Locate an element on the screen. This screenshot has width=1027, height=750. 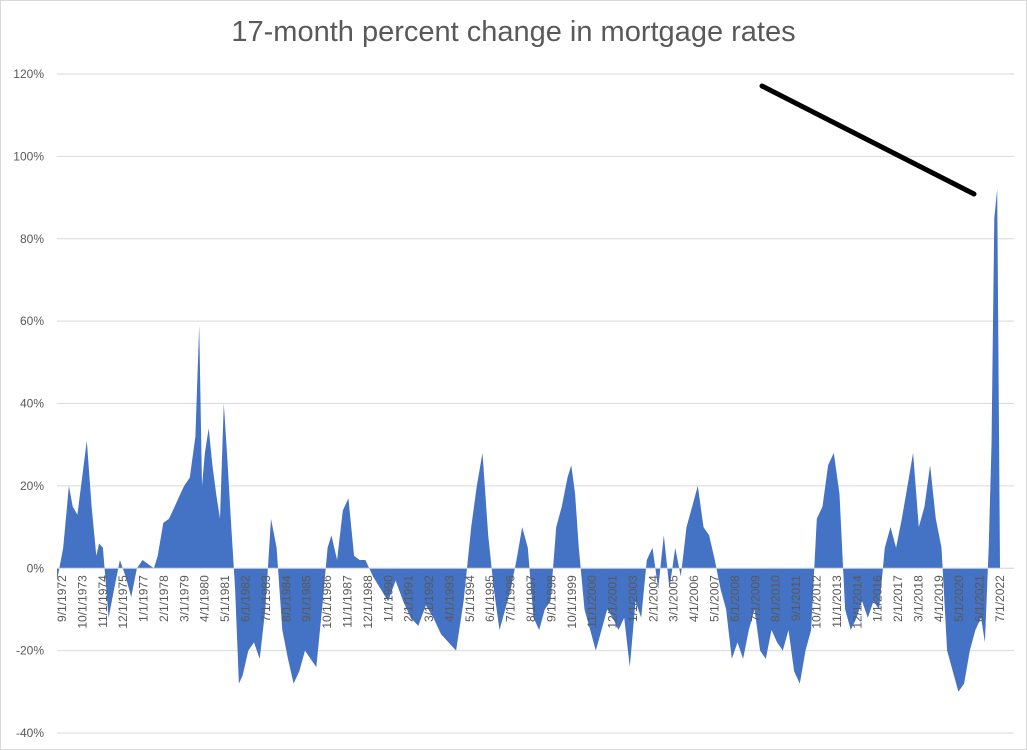
x-tick-label: 5/1/1994 is located at coordinates (470, 598).